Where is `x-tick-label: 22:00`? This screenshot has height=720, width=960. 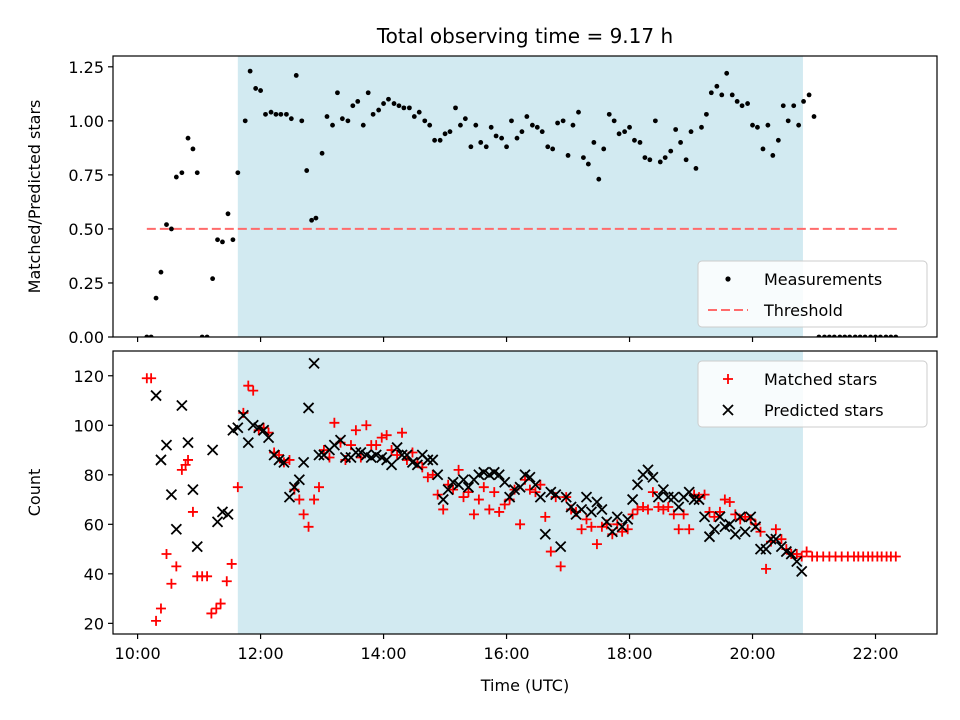
x-tick-label: 22:00 is located at coordinates (875, 653).